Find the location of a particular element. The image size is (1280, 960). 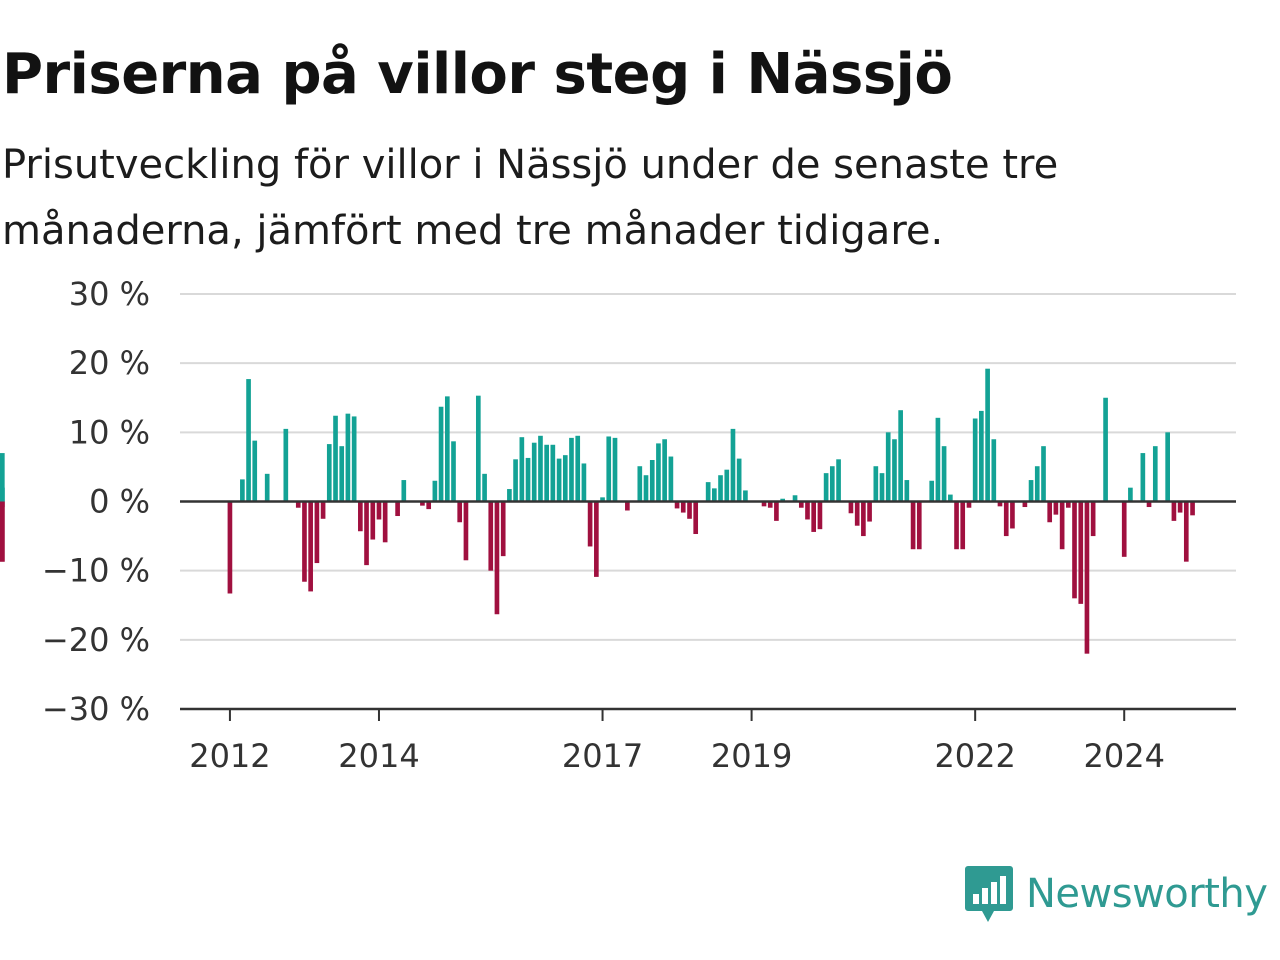

newsworthy-logo: Newsworthy is located at coordinates (1116, 894).